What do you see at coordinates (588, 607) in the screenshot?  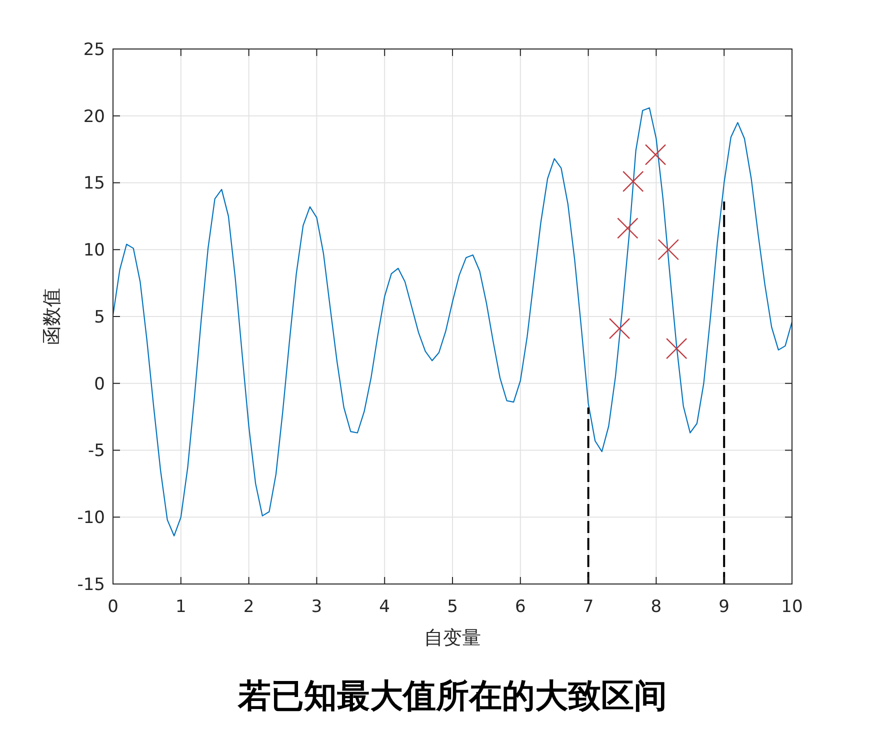 I see `x-tick-label: 7` at bounding box center [588, 607].